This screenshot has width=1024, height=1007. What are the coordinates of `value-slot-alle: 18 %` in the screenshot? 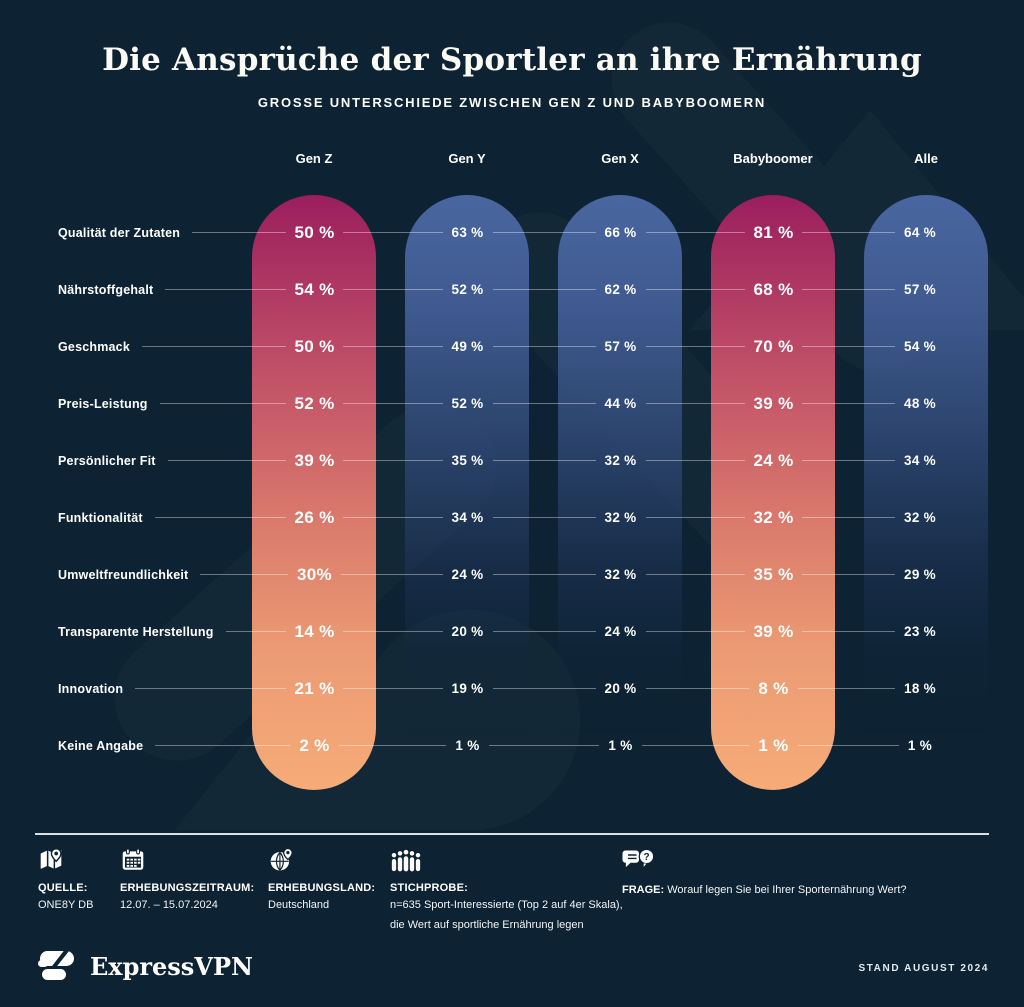 It's located at (920, 689).